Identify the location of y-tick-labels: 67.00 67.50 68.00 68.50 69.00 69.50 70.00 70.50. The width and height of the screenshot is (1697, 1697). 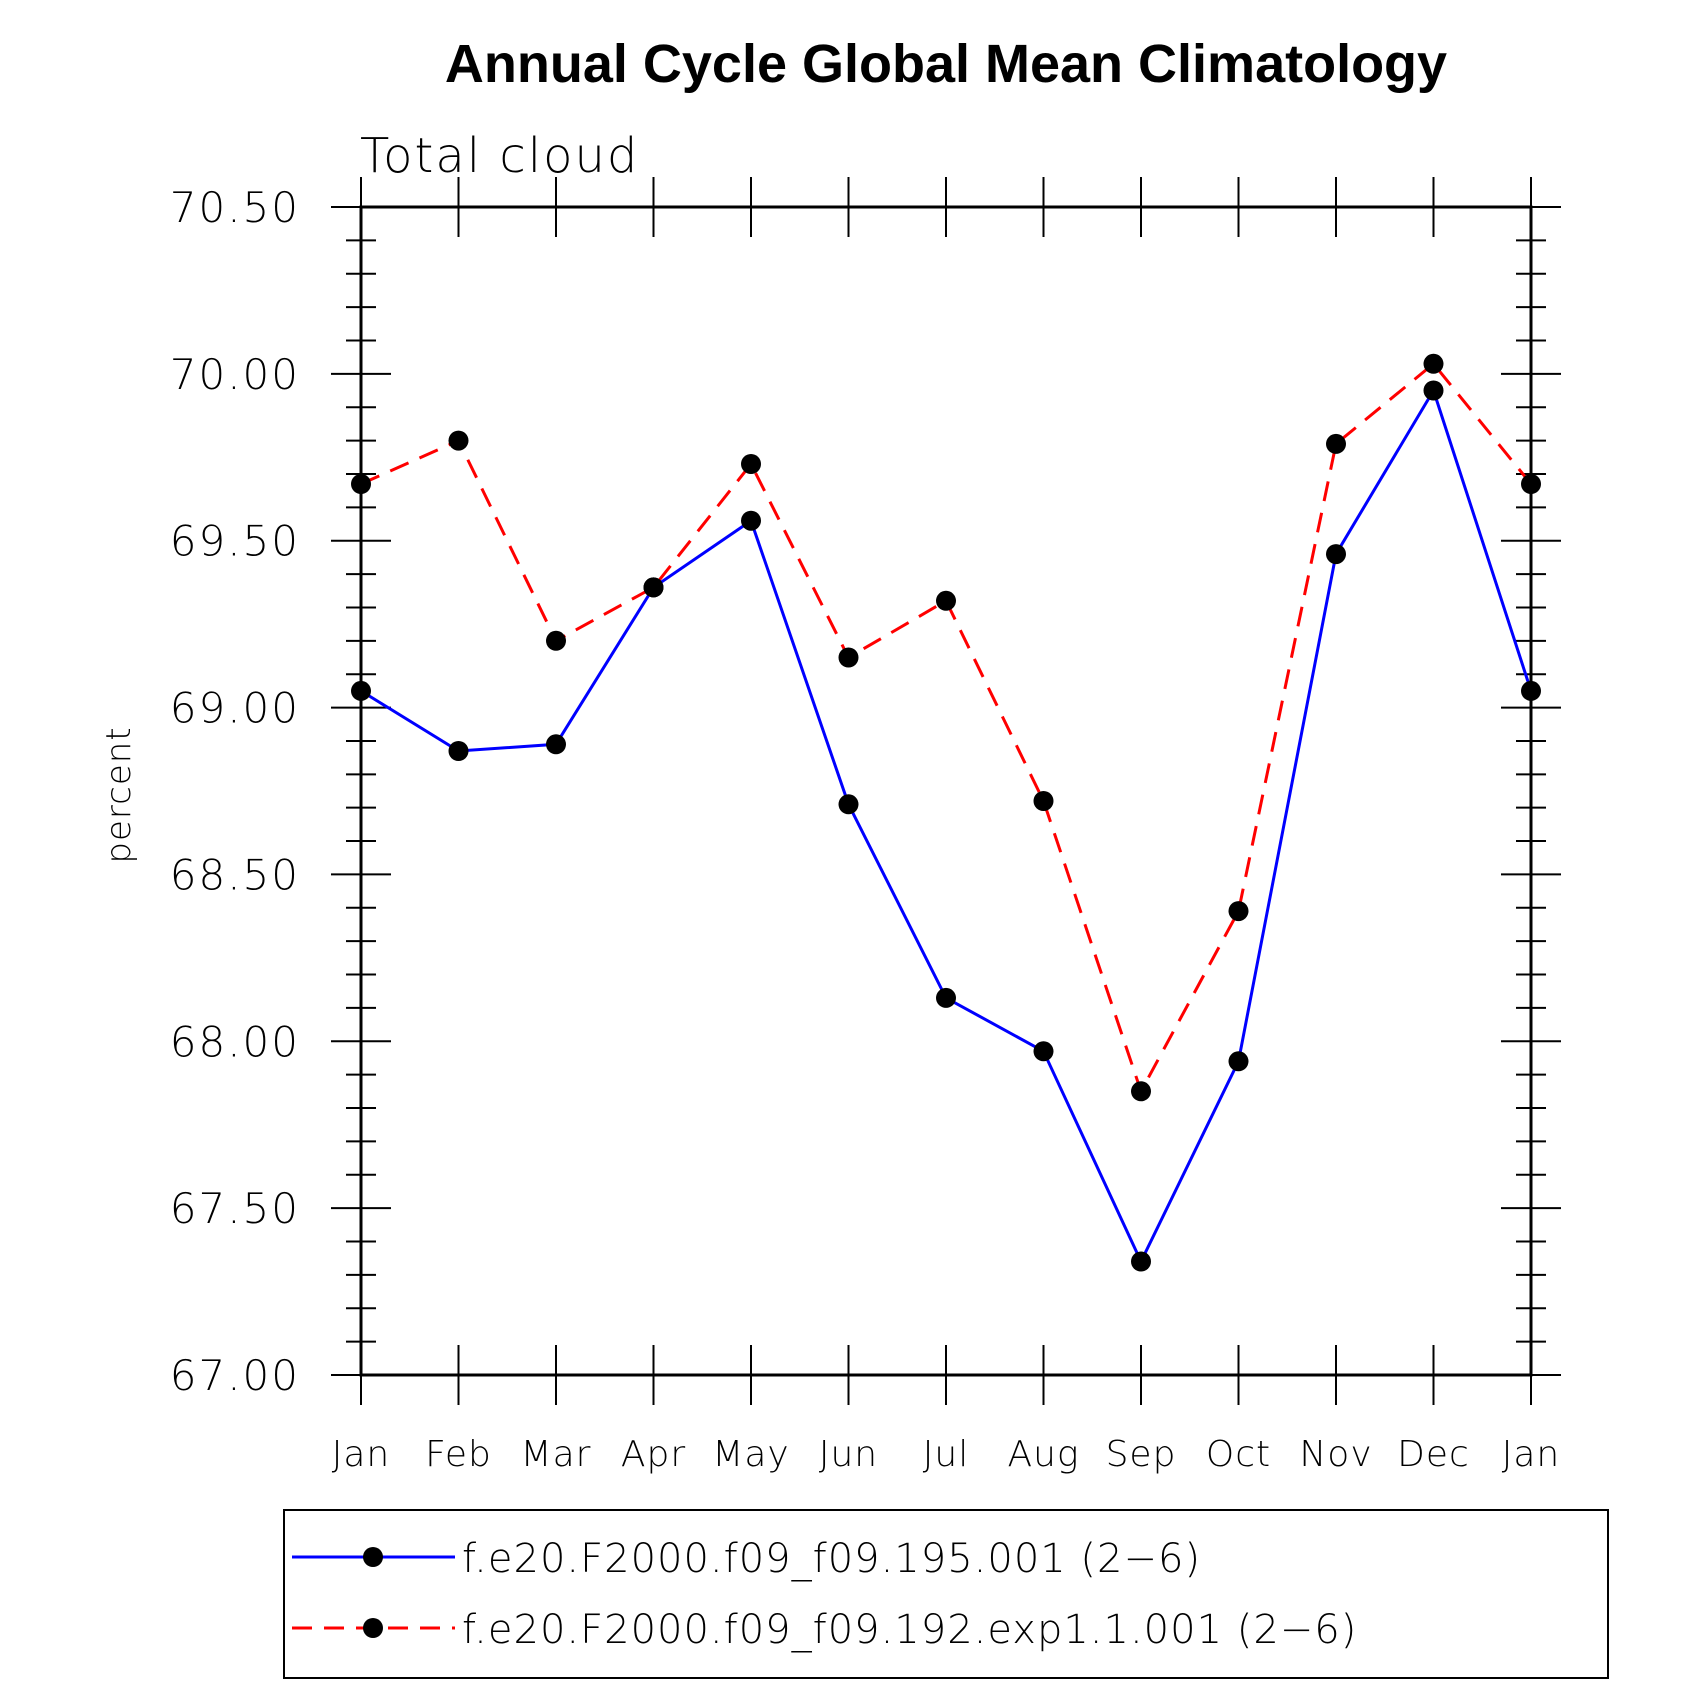
(235, 791).